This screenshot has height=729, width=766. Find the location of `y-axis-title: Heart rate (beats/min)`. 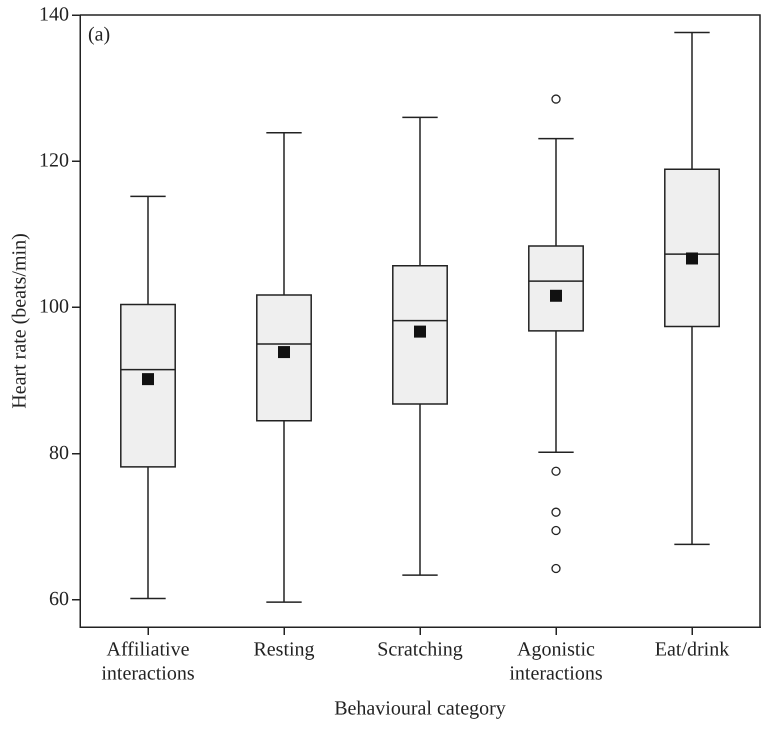

y-axis-title: Heart rate (beats/min) is located at coordinates (19, 321).